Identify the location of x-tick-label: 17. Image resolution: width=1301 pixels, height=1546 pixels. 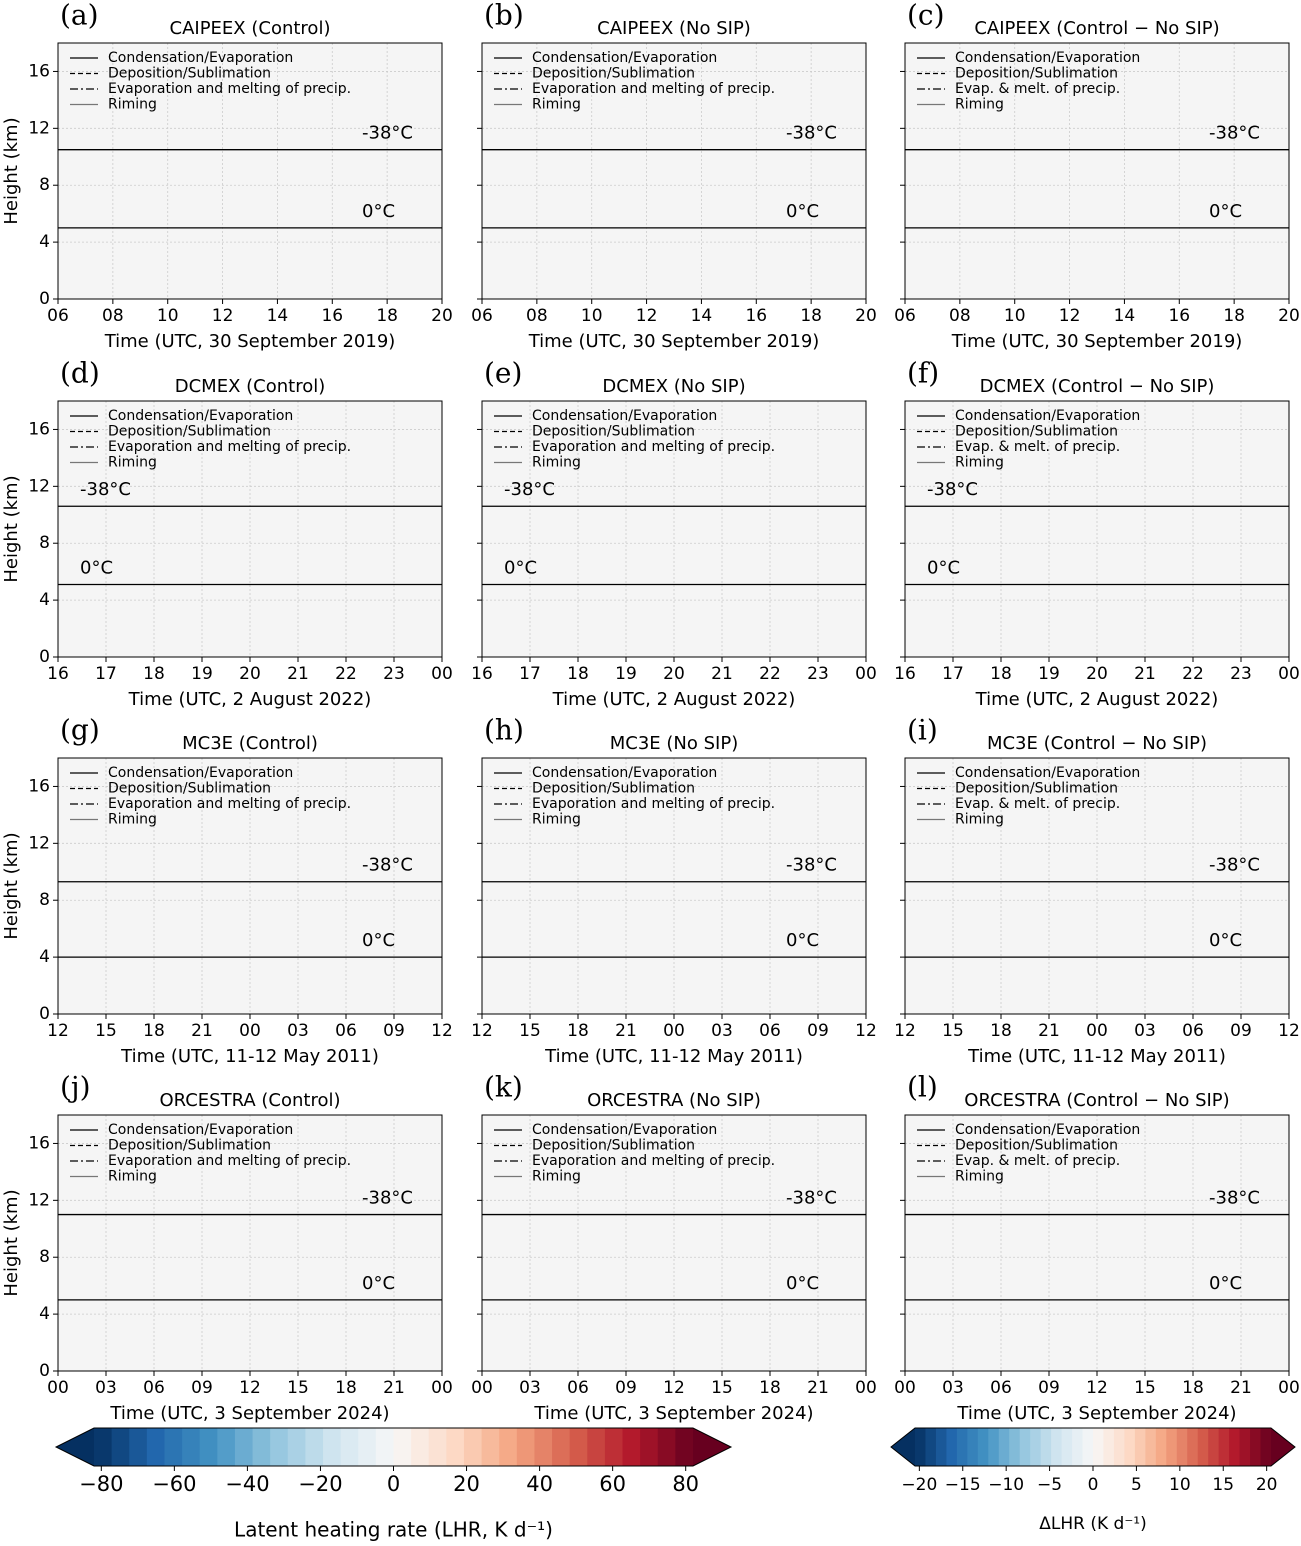
(953, 674).